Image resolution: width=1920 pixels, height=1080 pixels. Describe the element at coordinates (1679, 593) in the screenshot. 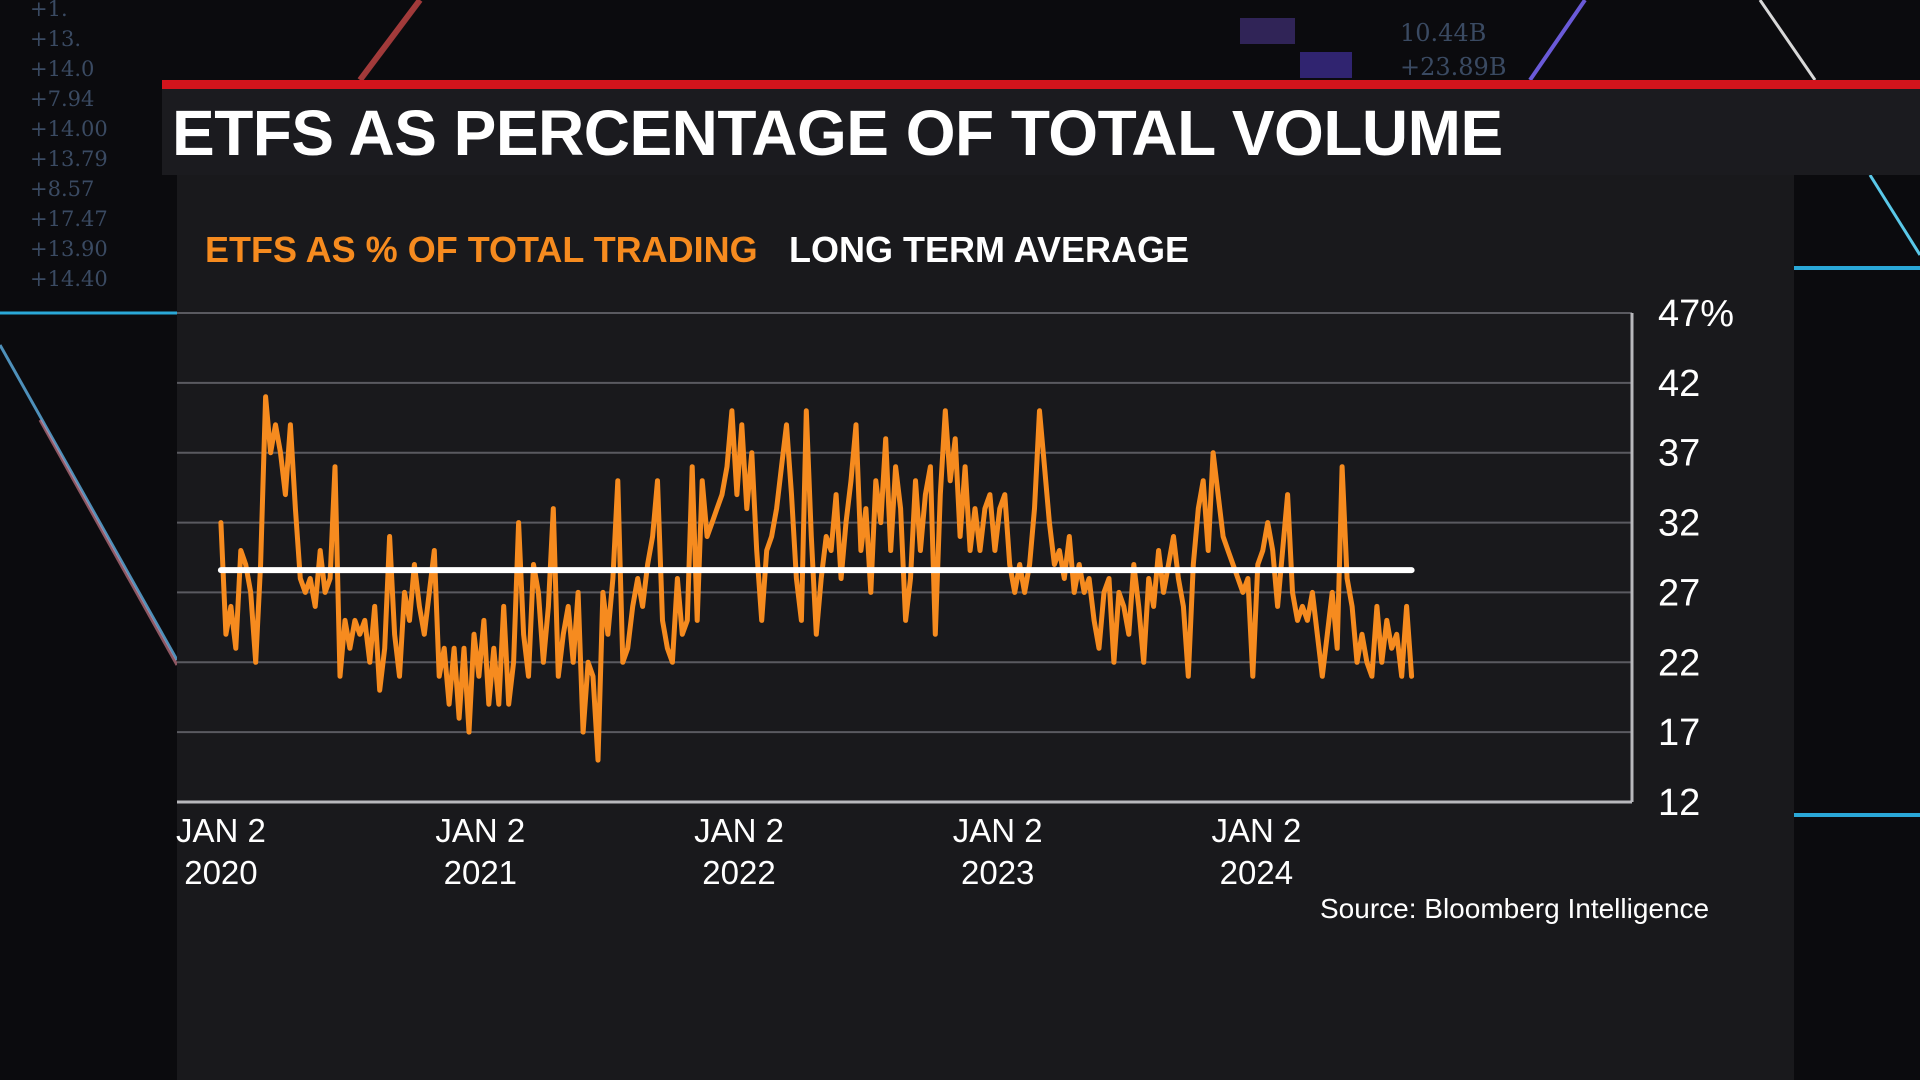

I see `y-tick-label: 27` at that location.